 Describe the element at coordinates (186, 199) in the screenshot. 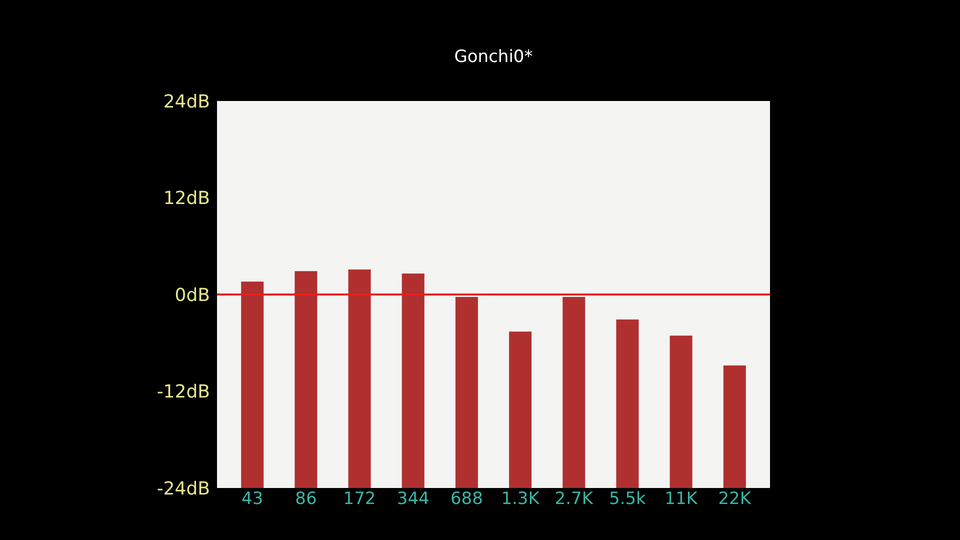

I see `y-tick-label: 12dB` at that location.